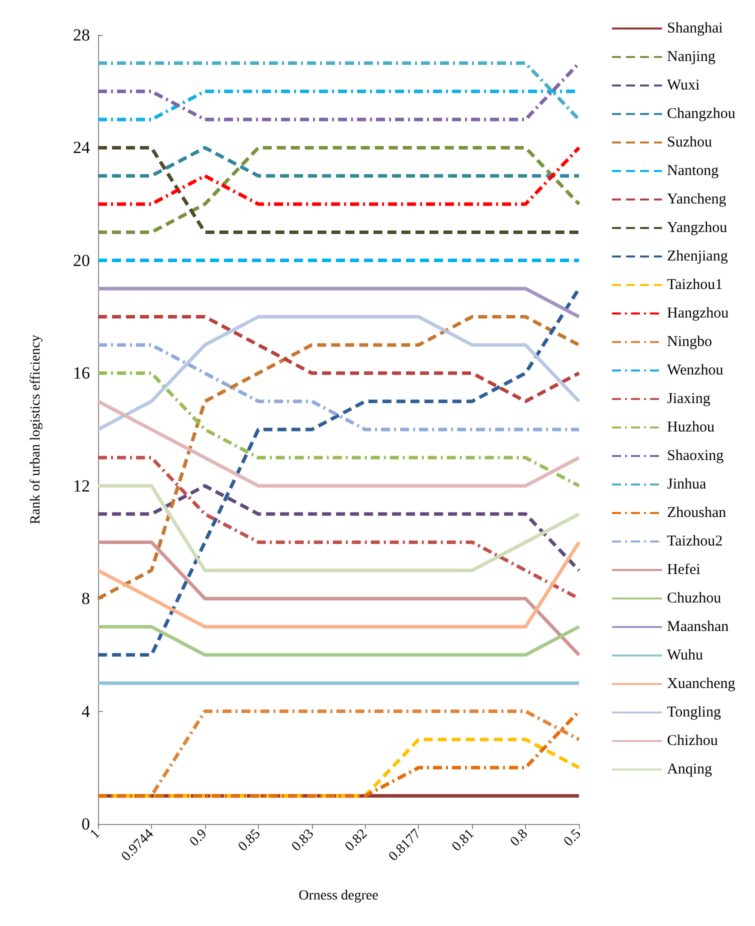 This screenshot has height=926, width=755. Describe the element at coordinates (697, 513) in the screenshot. I see `legend-label: Zhoushan` at that location.